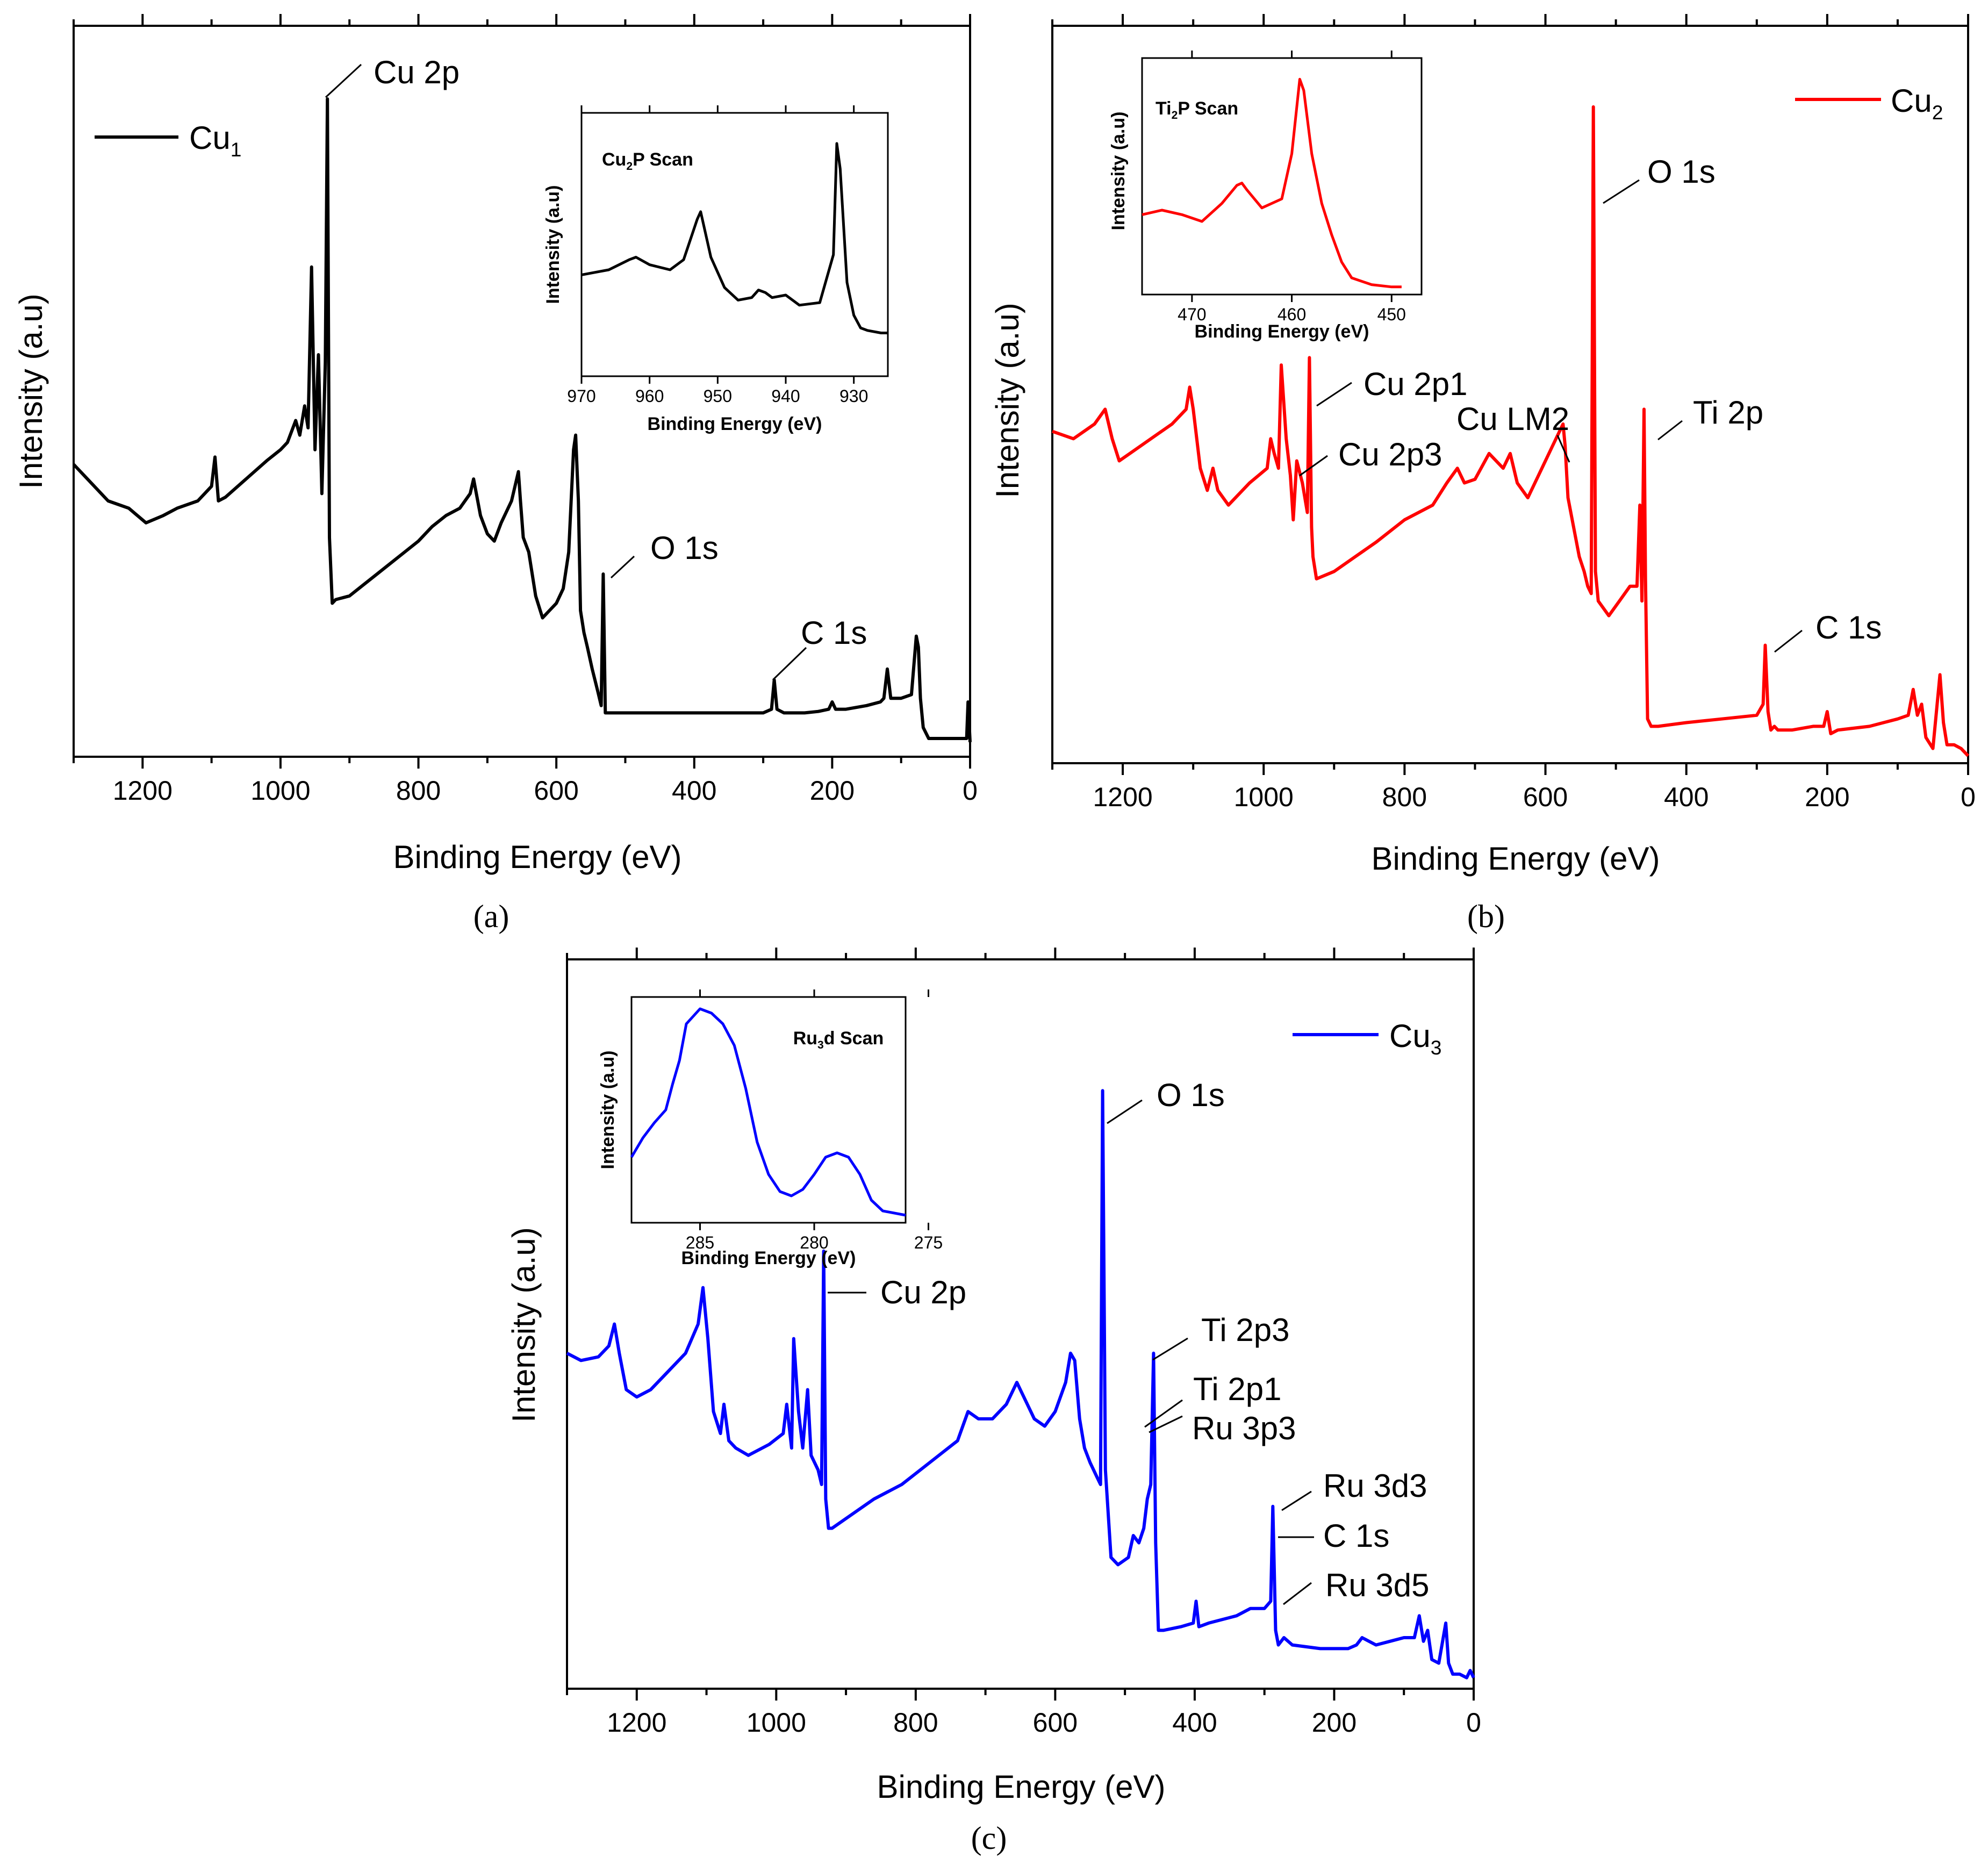 The image size is (1988, 1865). What do you see at coordinates (1367, 1038) in the screenshot?
I see `legend-c: Cu3` at bounding box center [1367, 1038].